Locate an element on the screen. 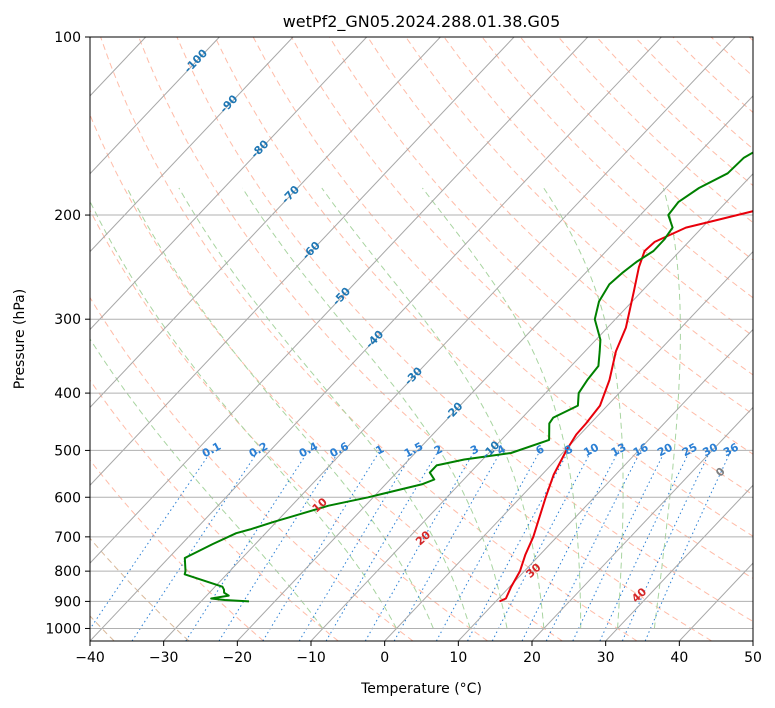 Image resolution: width=775 pixels, height=708 pixels. x-tick-label: −30 is located at coordinates (164, 658).